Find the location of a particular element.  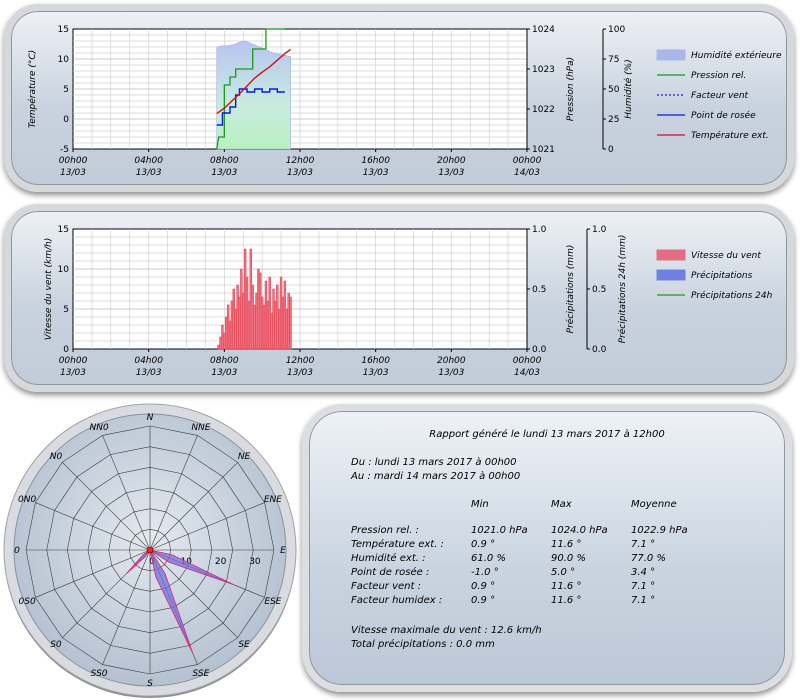

y-tick-label: 1022 is located at coordinates (543, 110).